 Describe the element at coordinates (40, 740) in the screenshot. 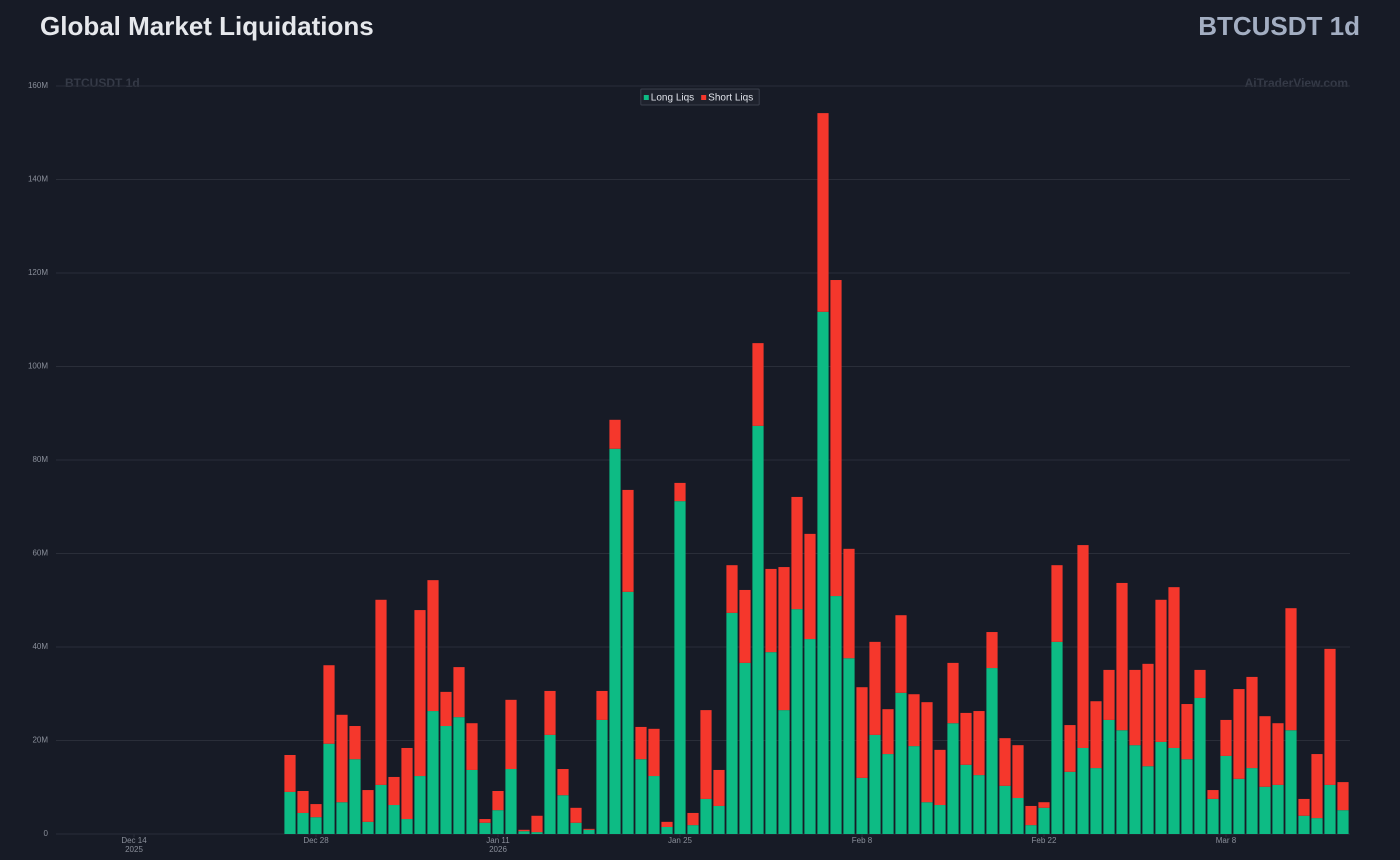

I see `y-tick-label: 20M` at that location.